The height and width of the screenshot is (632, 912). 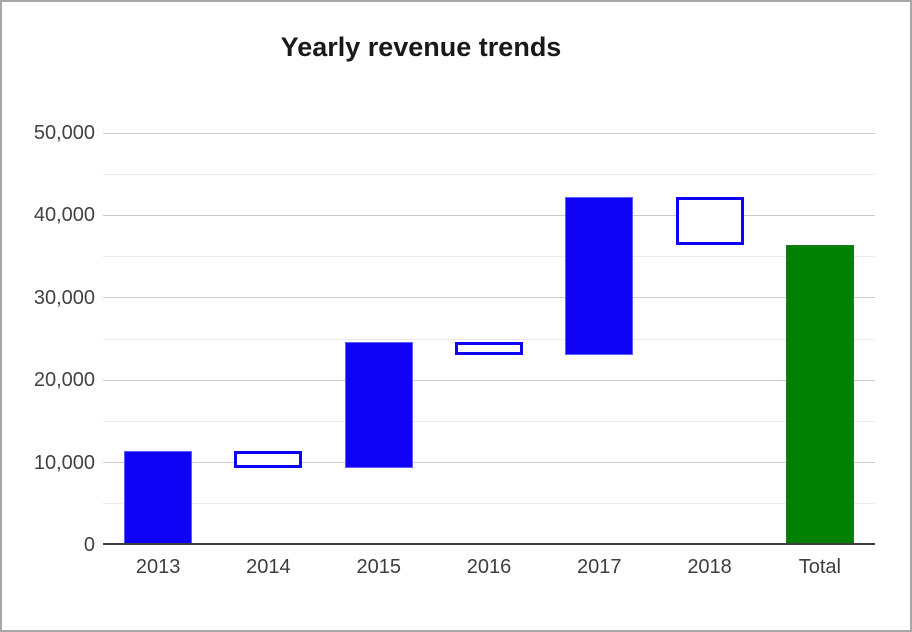 What do you see at coordinates (64, 462) in the screenshot?
I see `y-tick-label: 10,000` at bounding box center [64, 462].